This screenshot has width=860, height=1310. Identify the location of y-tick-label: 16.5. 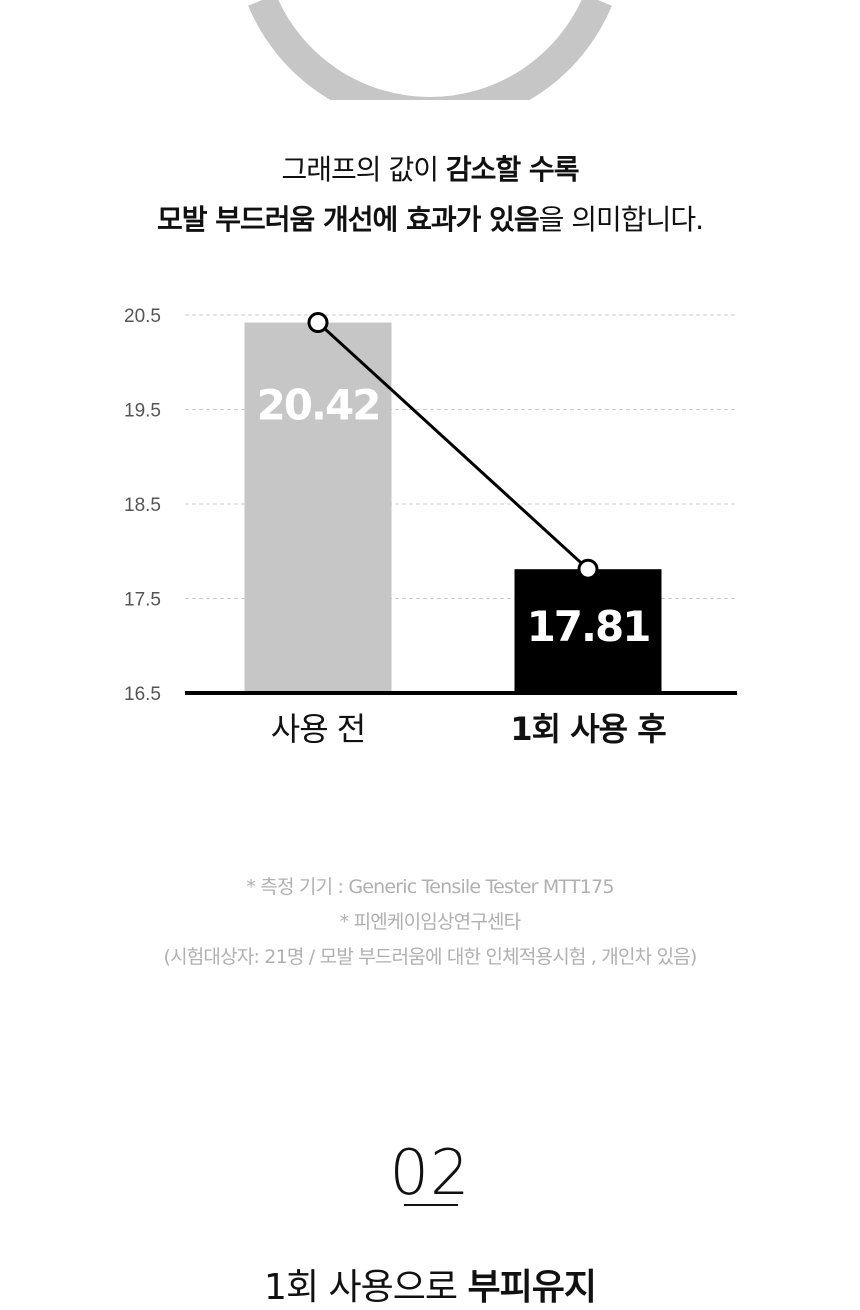
(142, 694).